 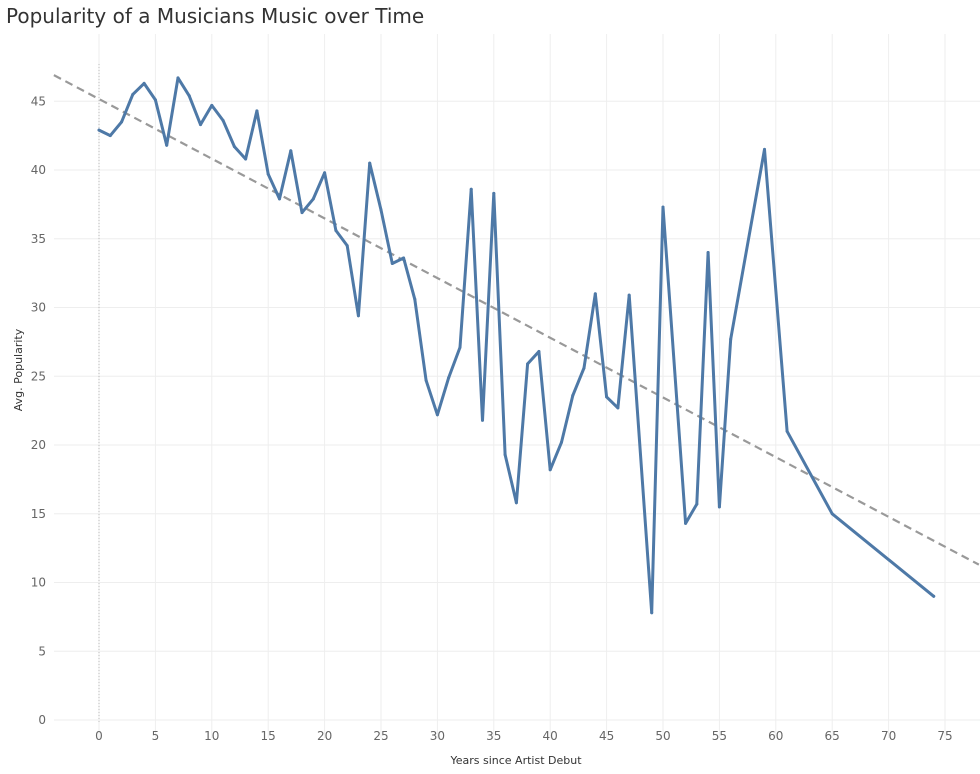 I want to click on y-tick-label: 40, so click(x=38, y=170).